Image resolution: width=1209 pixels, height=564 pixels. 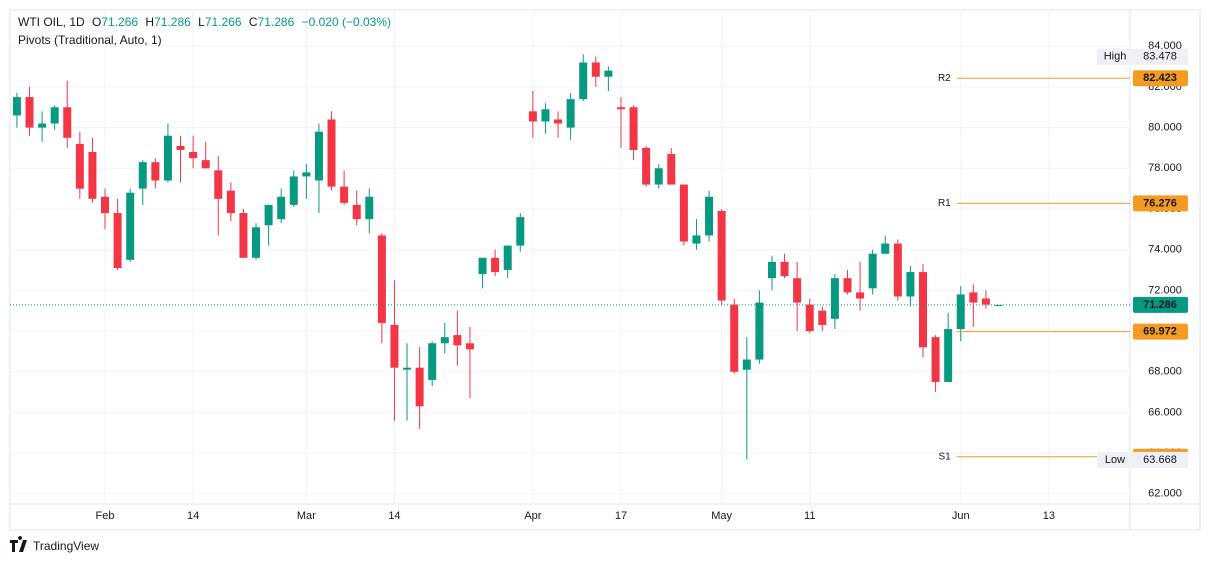 What do you see at coordinates (621, 516) in the screenshot?
I see `x-tick-label: 17` at bounding box center [621, 516].